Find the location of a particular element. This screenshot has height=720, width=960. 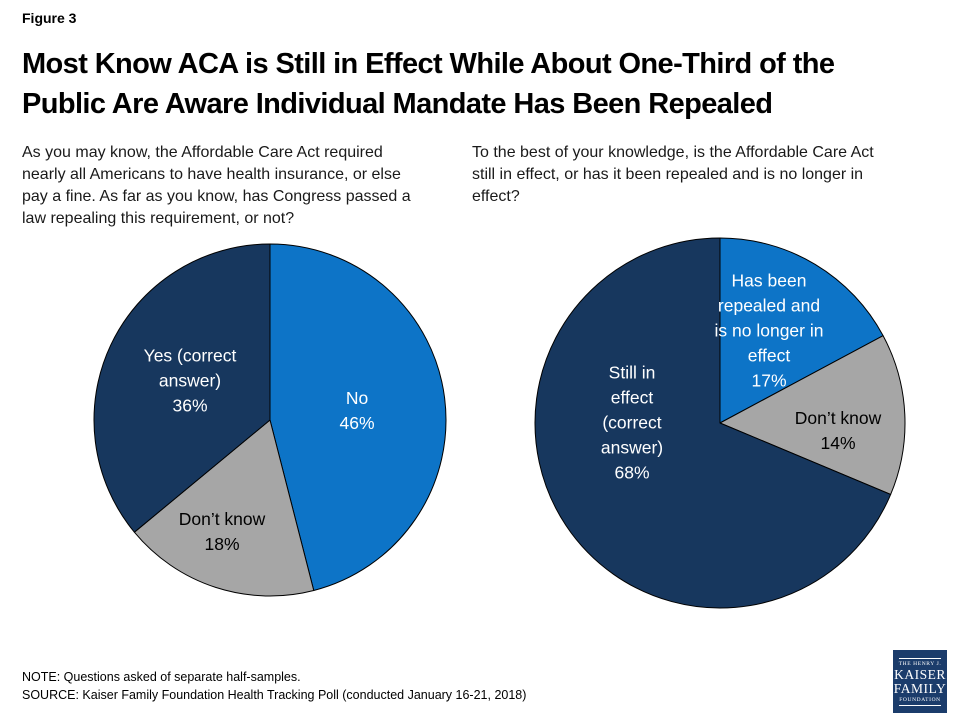

pie-label-dont-know: Don’t know 18% is located at coordinates (222, 531).